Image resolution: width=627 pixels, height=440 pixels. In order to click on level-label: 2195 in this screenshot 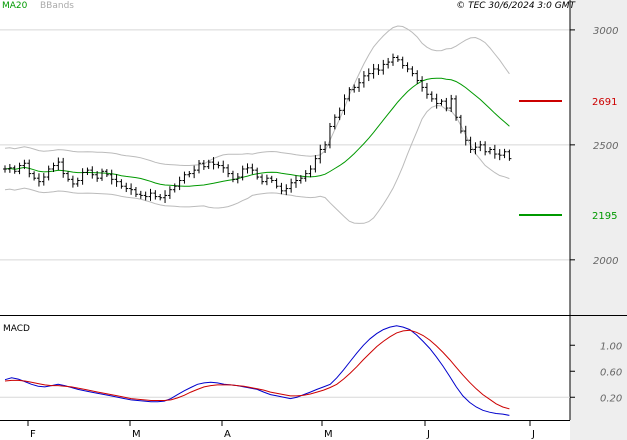, I will do `click(604, 216)`.